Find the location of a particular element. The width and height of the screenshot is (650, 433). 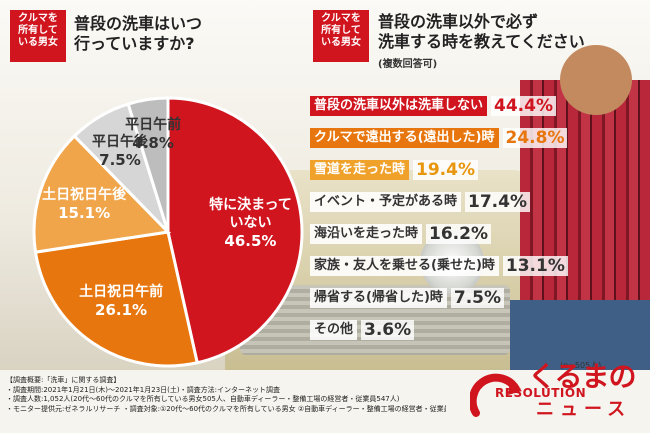

pie-slice-label: 土日祝日午前 26.1% is located at coordinates (121, 301).